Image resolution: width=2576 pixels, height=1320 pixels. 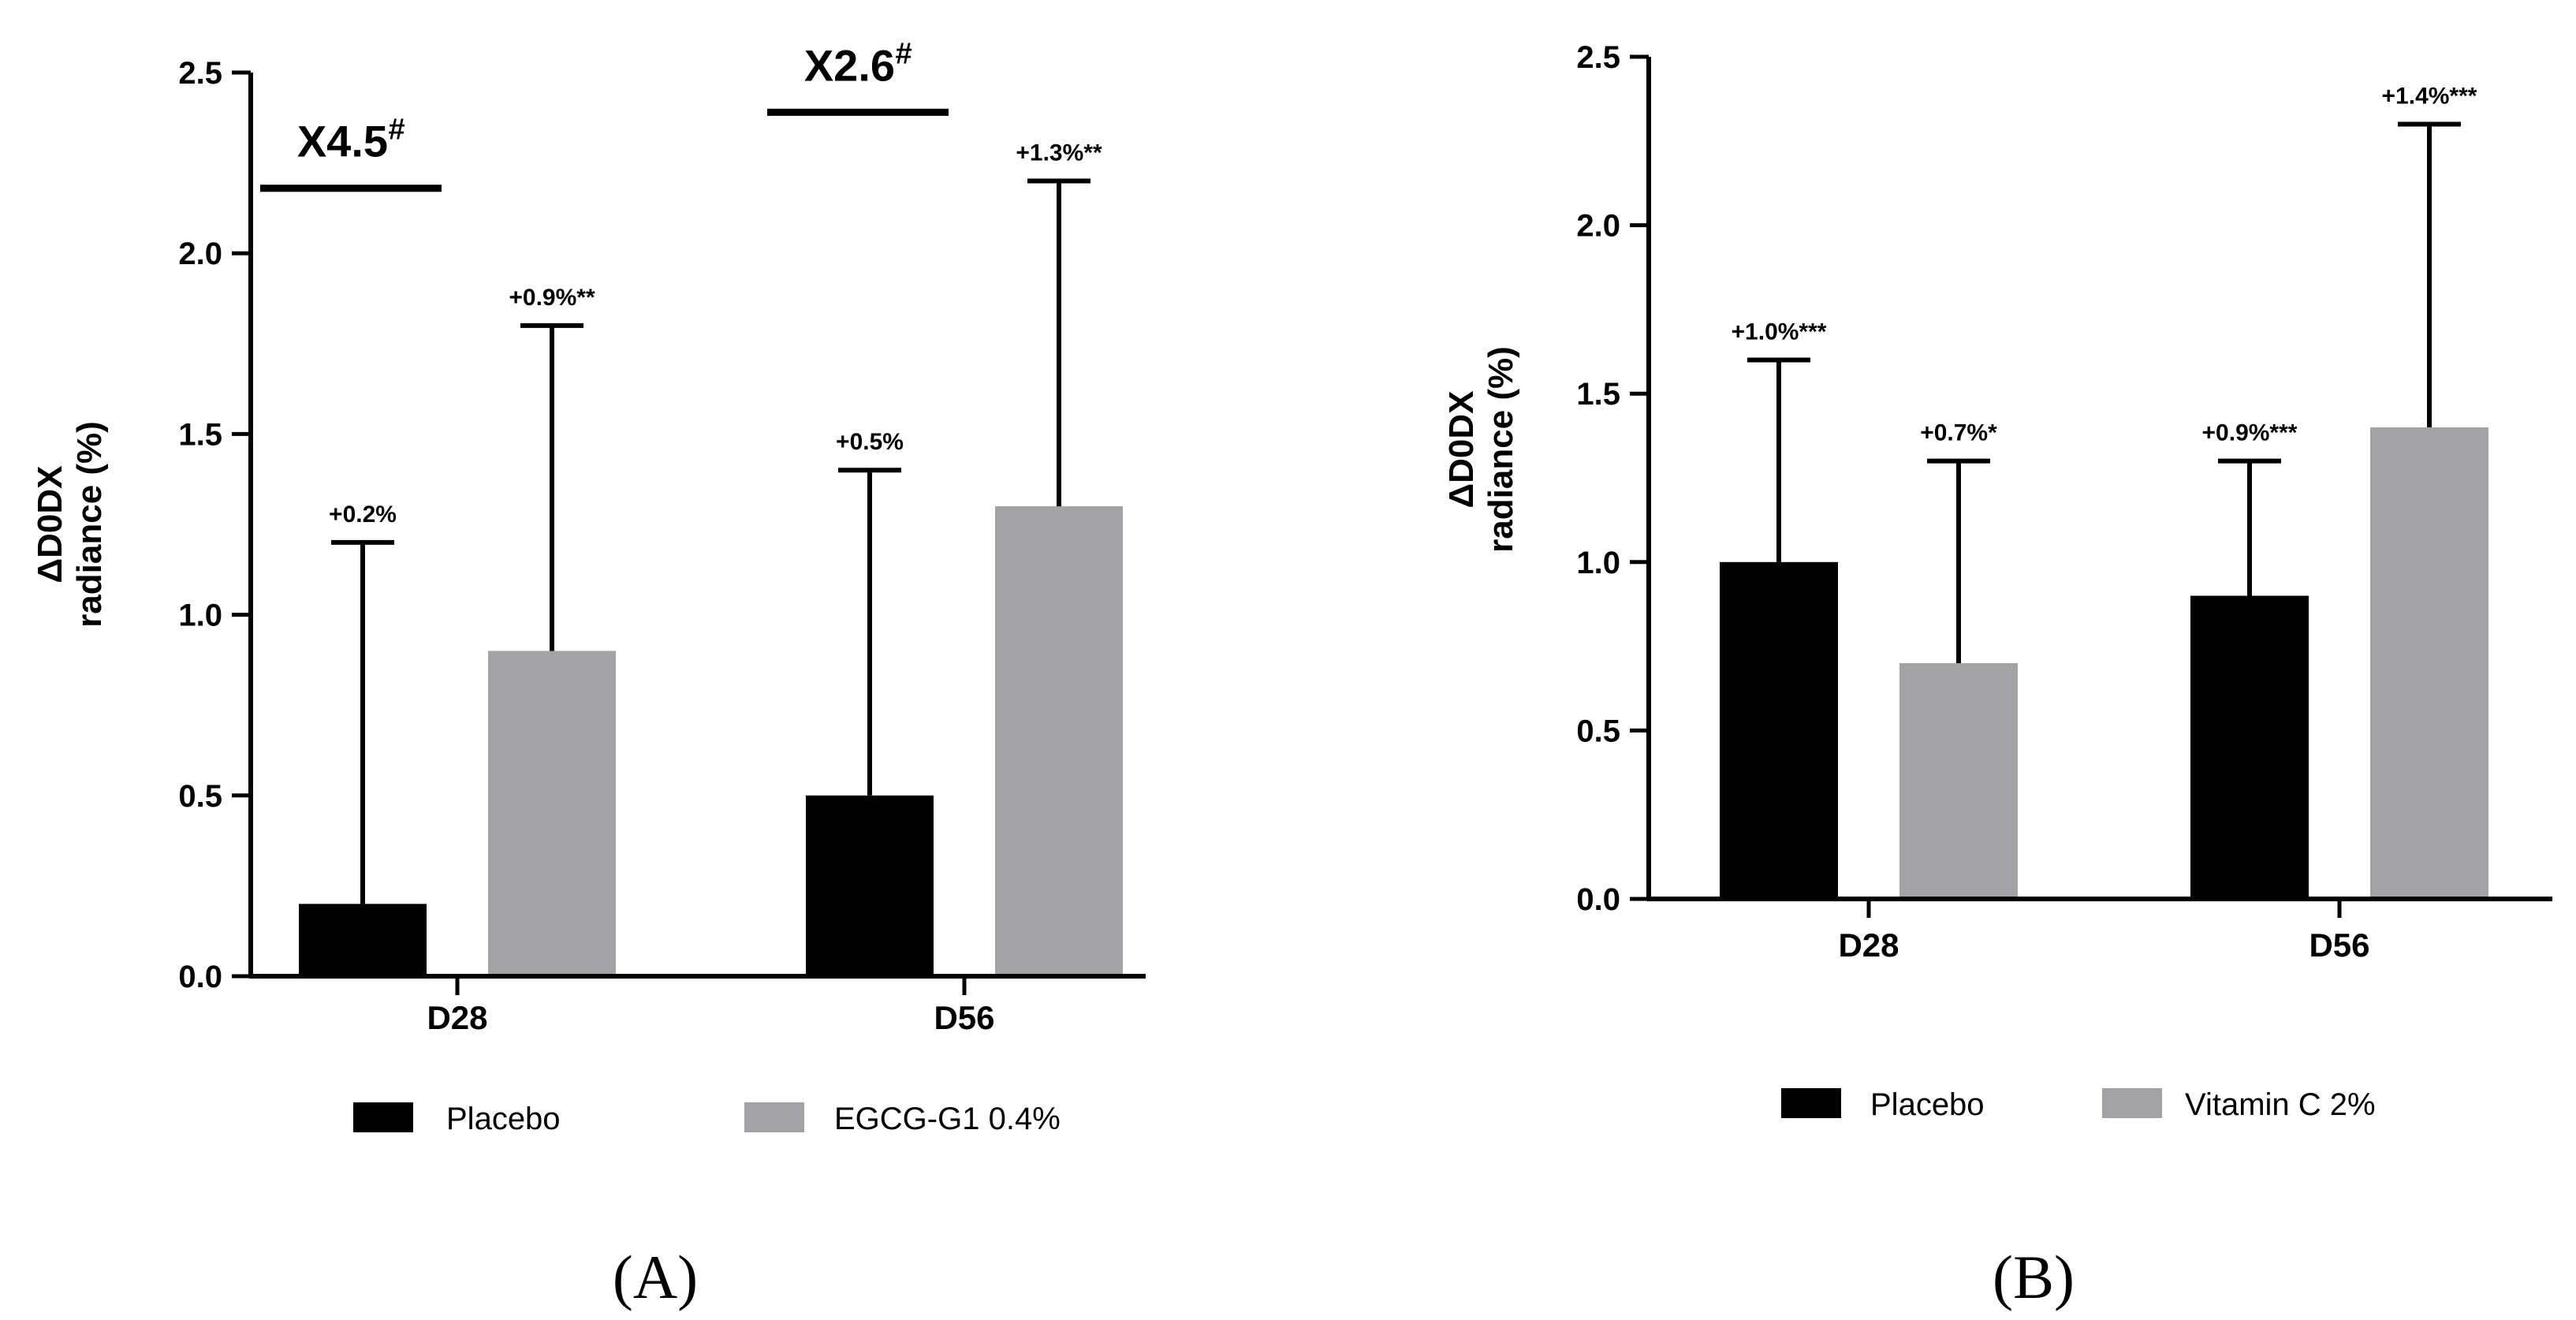 I want to click on data-label-d56-series-0: +0.9%***, so click(x=2250, y=433).